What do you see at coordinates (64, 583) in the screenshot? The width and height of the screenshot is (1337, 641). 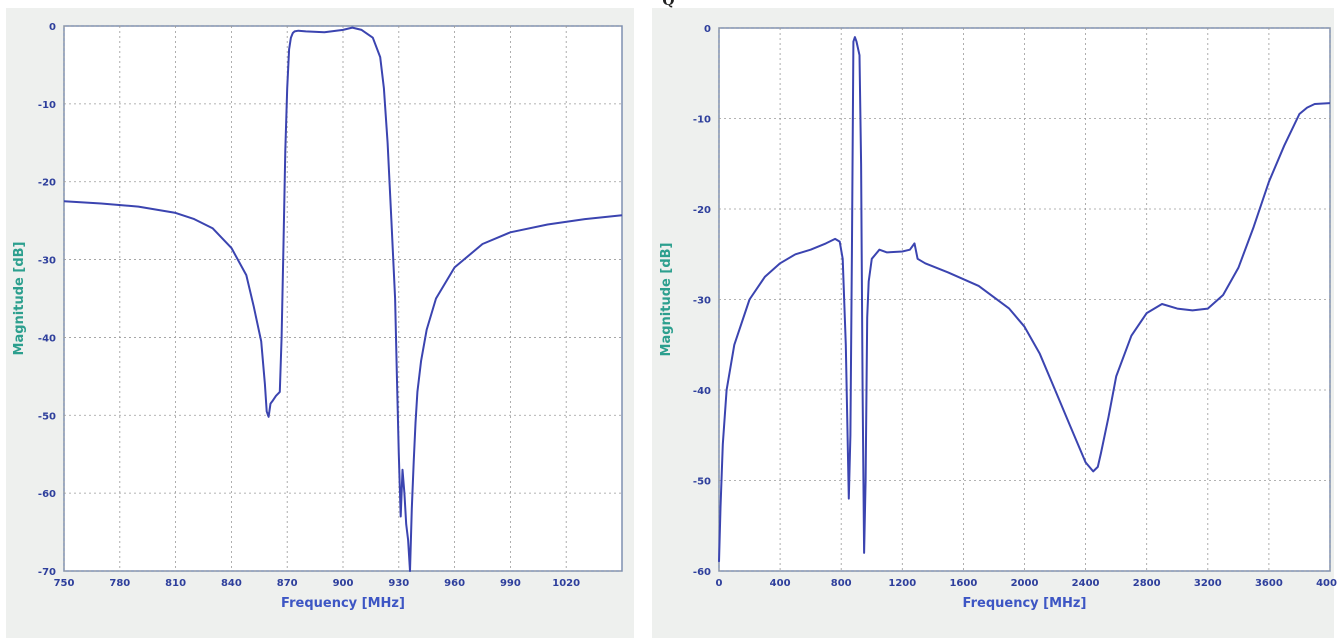 I see `x-tick-label: 750` at bounding box center [64, 583].